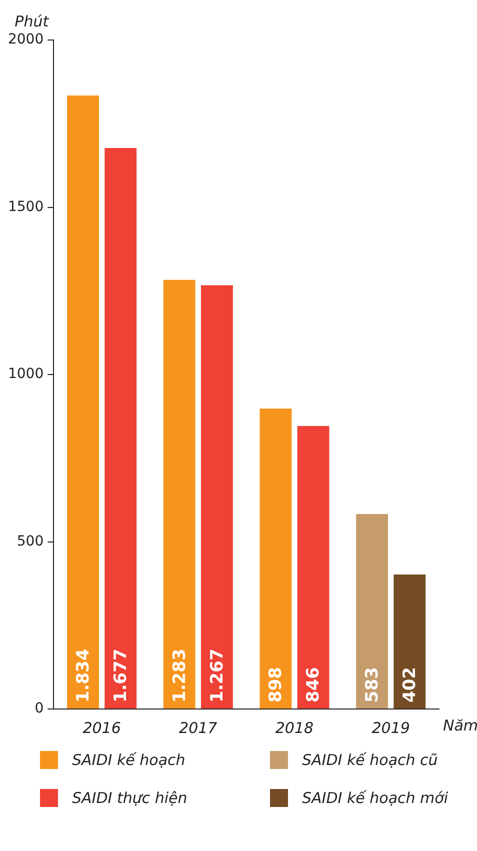  I want to click on x-tick-label: 2019, so click(391, 727).